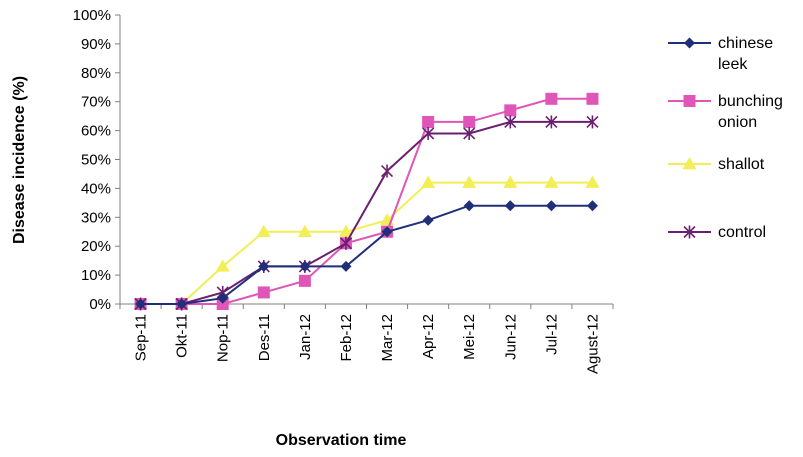  I want to click on y-tick-label: 10%, so click(96, 275).